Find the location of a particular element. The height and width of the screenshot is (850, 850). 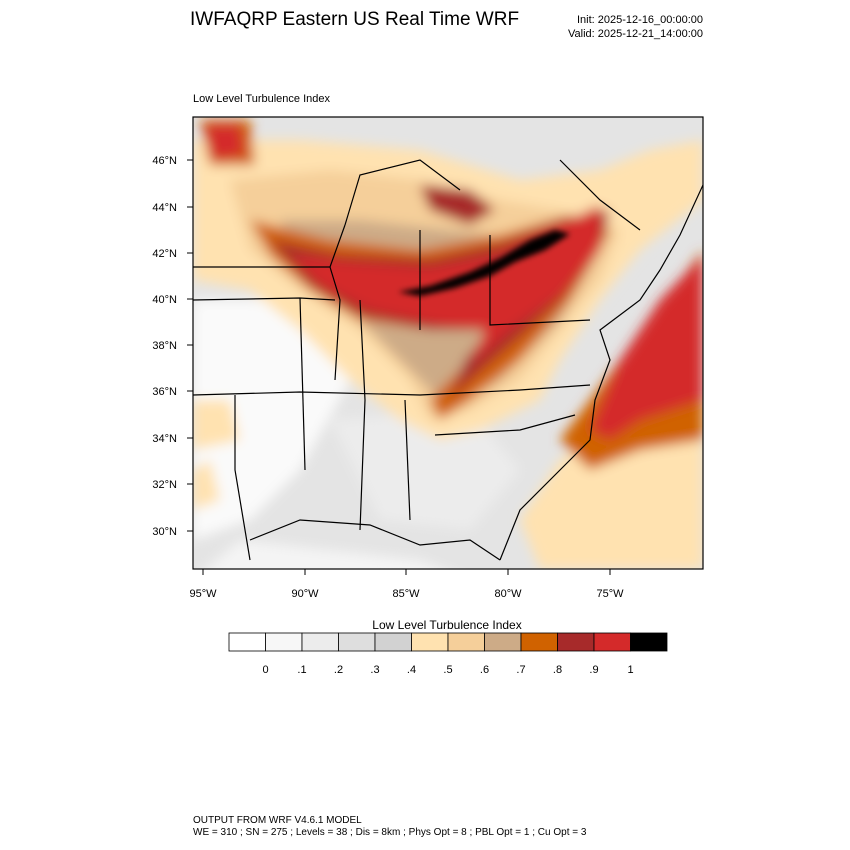

colorbar-label: .2 is located at coordinates (338, 670).